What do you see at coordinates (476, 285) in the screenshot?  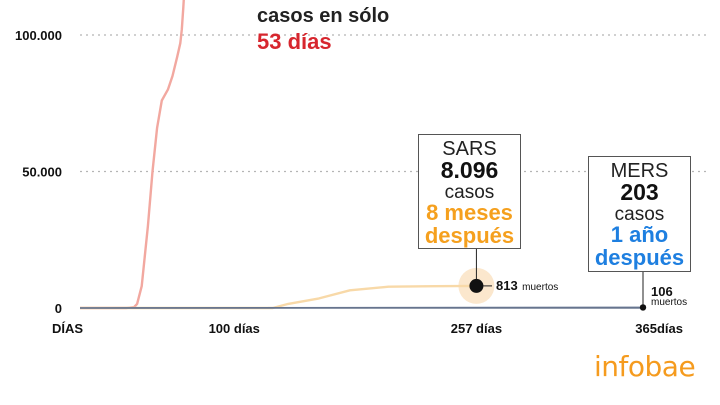 I see `sars-endpoint` at bounding box center [476, 285].